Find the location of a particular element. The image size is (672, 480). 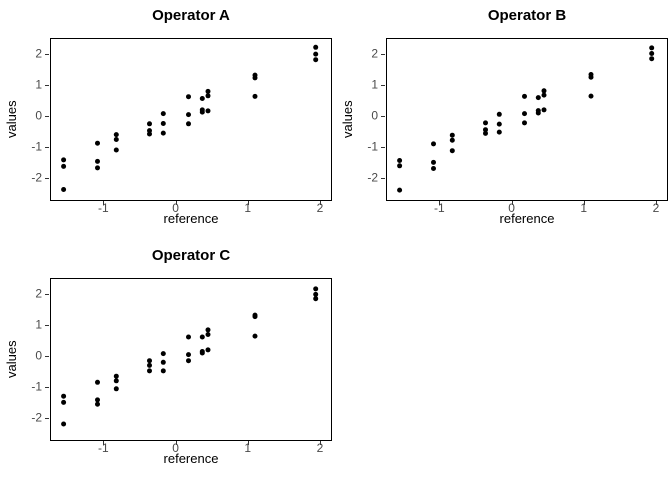

plot-panel is located at coordinates (527, 119).